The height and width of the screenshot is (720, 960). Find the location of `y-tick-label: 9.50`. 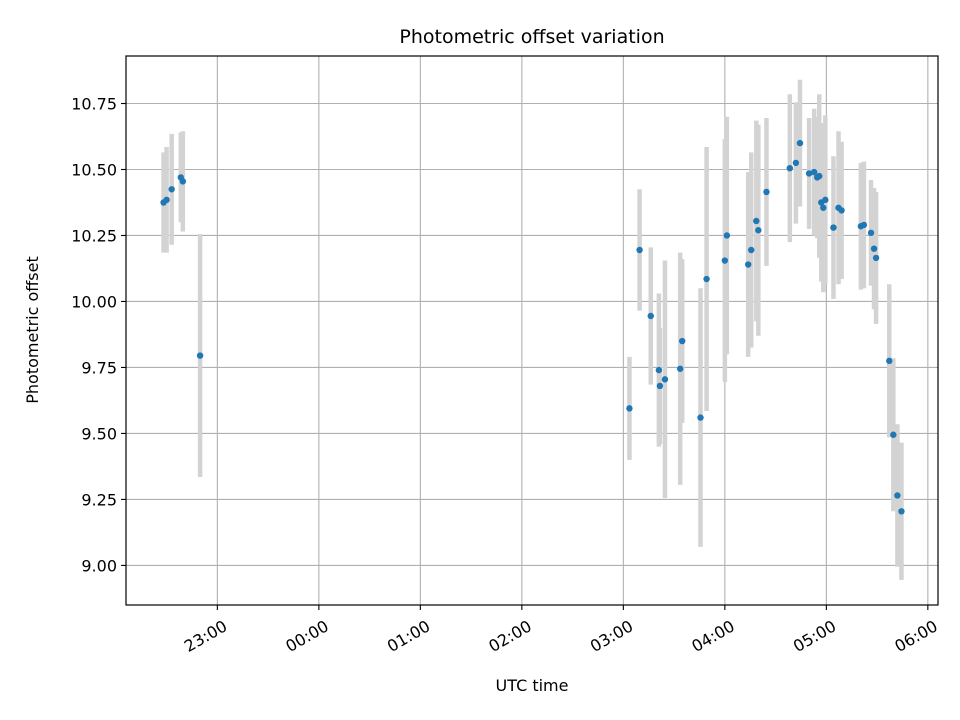

y-tick-label: 9.50 is located at coordinates (99, 433).